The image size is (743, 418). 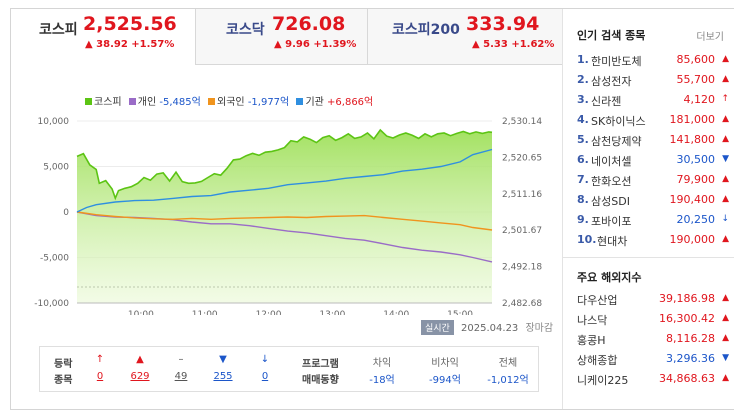 What do you see at coordinates (653, 203) in the screenshot?
I see `popular-item: 8. 삼성SDI 190,400 ▲` at bounding box center [653, 203].